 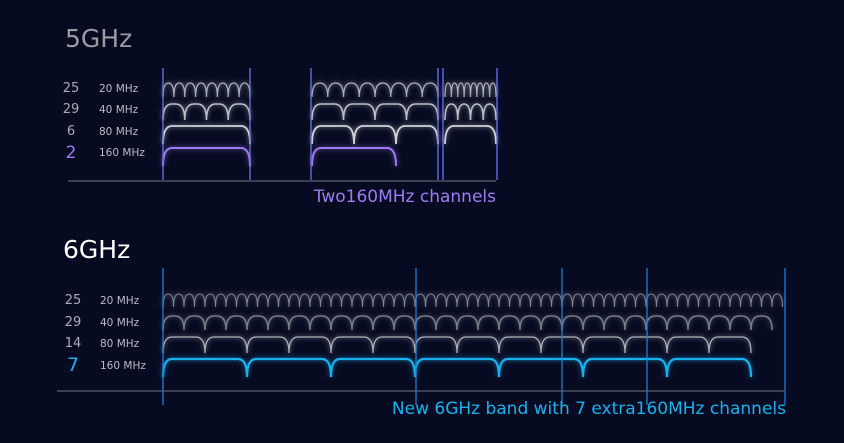 I want to click on count-6ghz-80: 14, so click(x=73, y=343).